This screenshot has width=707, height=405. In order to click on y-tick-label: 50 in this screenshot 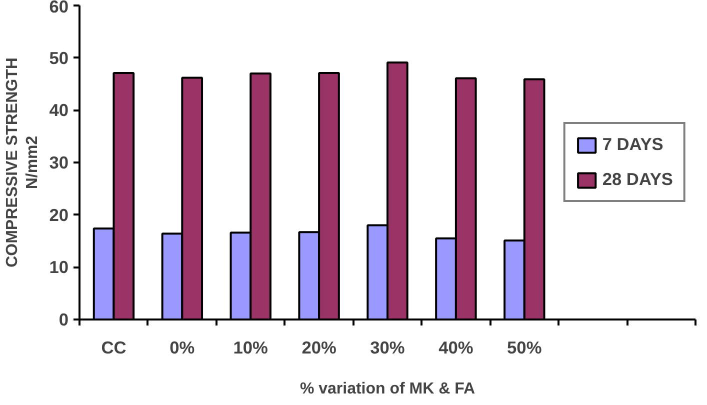, I will do `click(59, 58)`.